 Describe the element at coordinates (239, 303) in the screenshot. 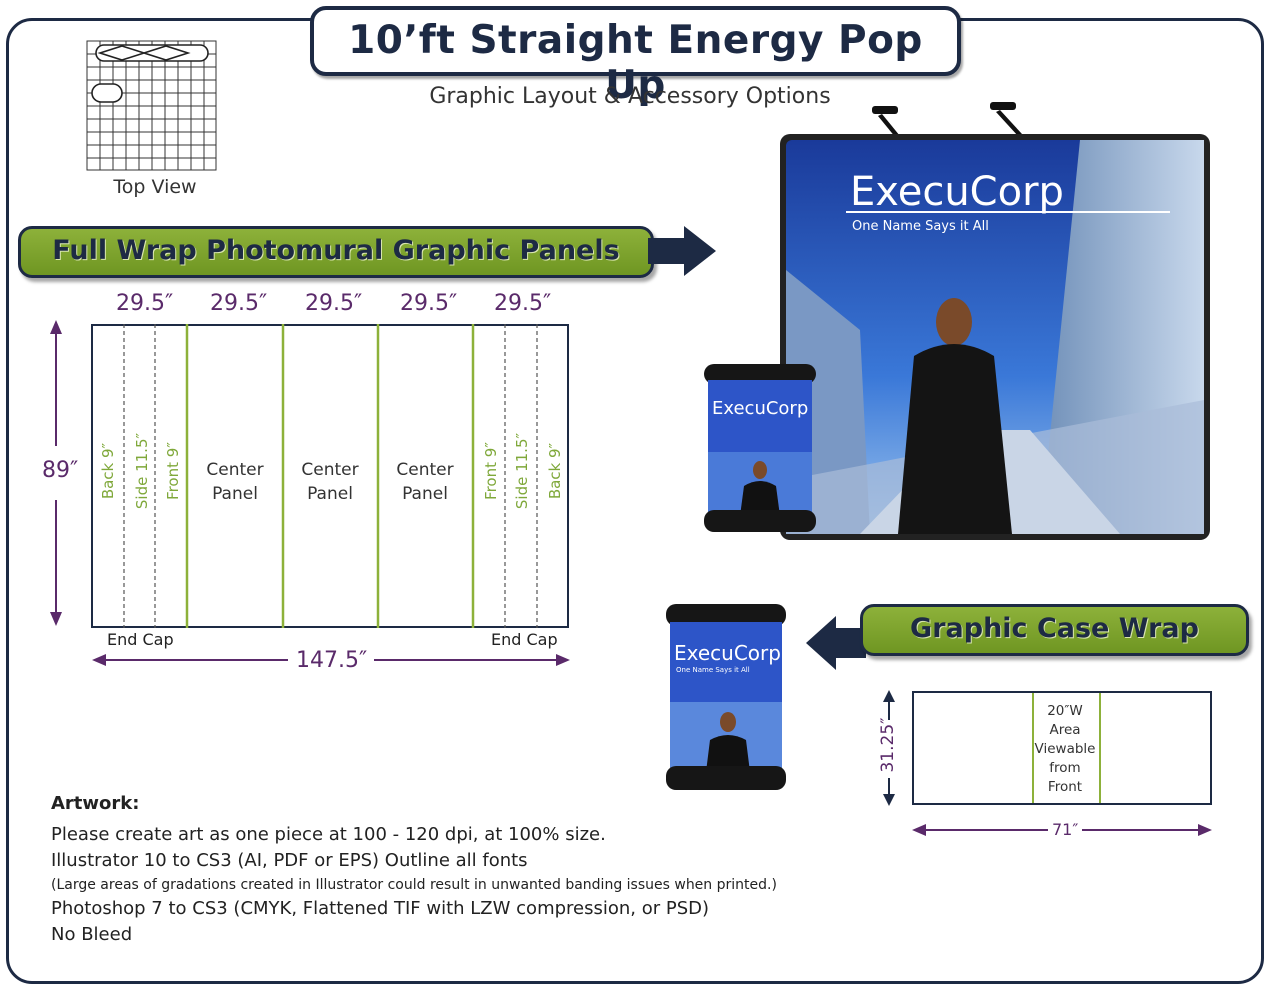

I see `panel-width-2: 29.5″` at that location.